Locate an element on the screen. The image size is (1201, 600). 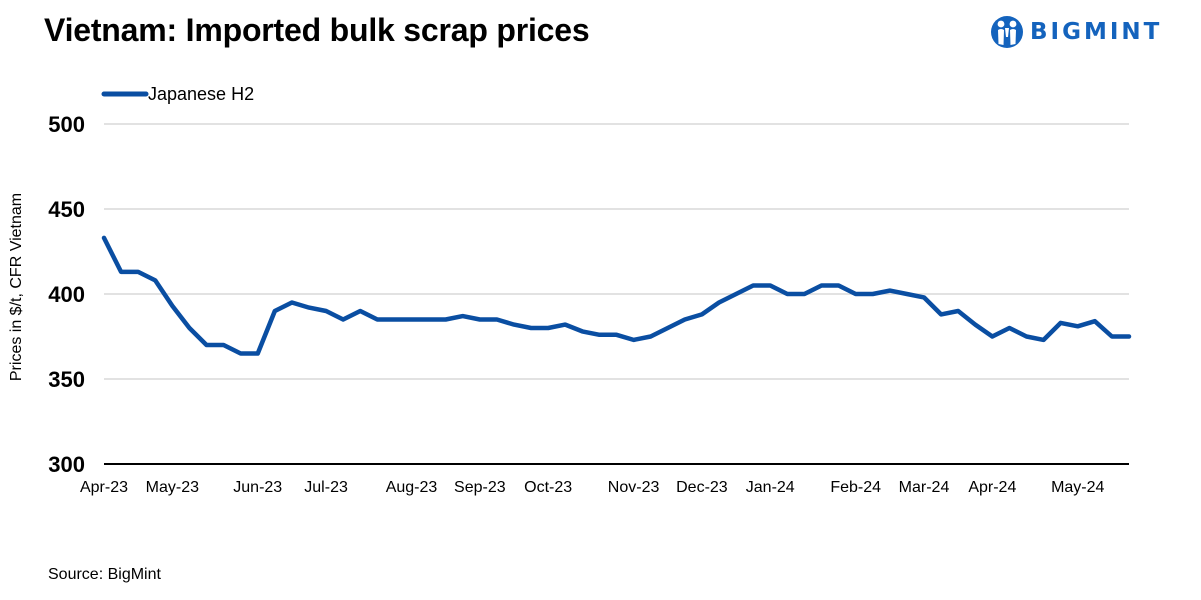
x-tick-label: Feb-24 is located at coordinates (855, 487).